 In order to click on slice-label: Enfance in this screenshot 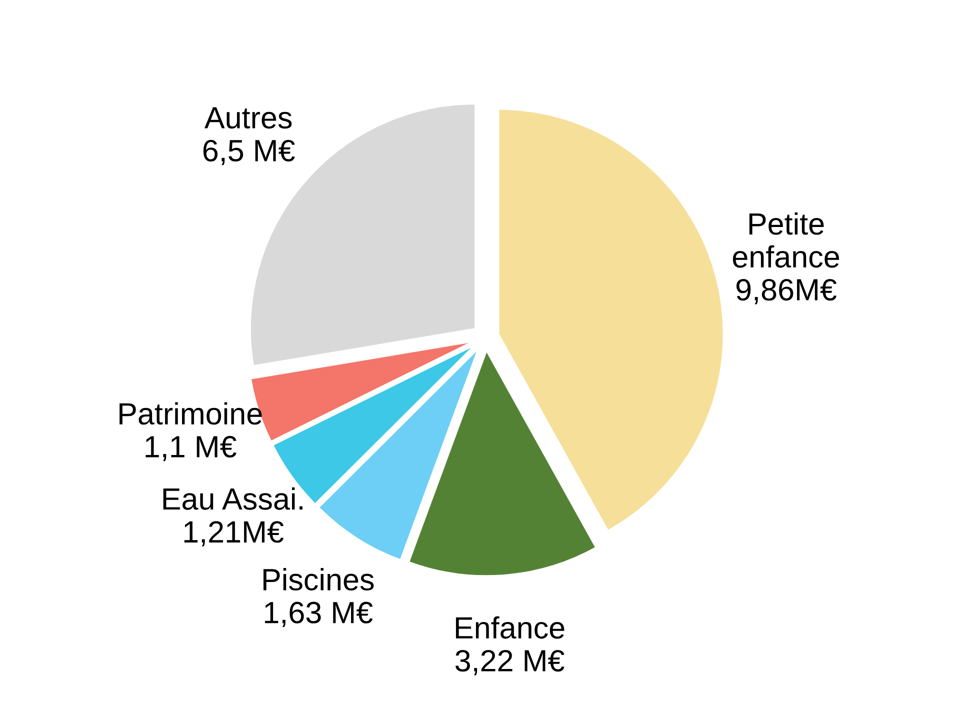, I will do `click(510, 627)`.